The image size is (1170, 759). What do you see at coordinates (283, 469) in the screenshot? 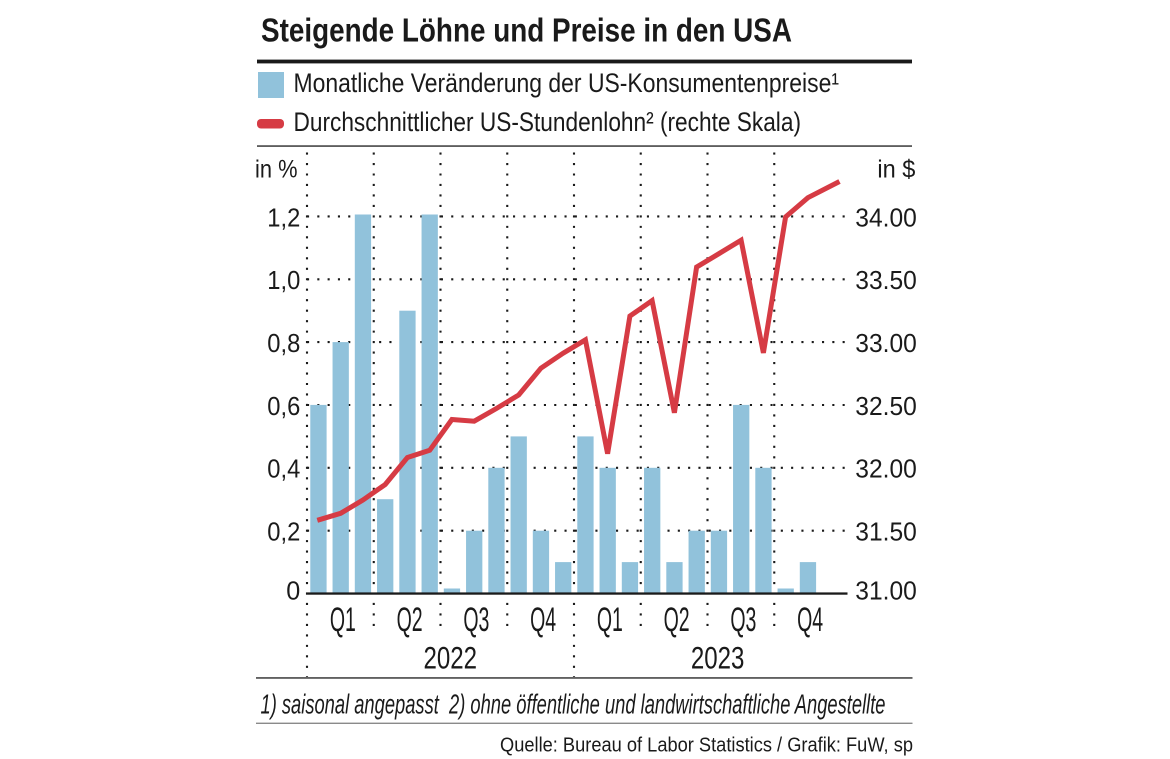
I see `svg-text: 0,4` at bounding box center [283, 469].